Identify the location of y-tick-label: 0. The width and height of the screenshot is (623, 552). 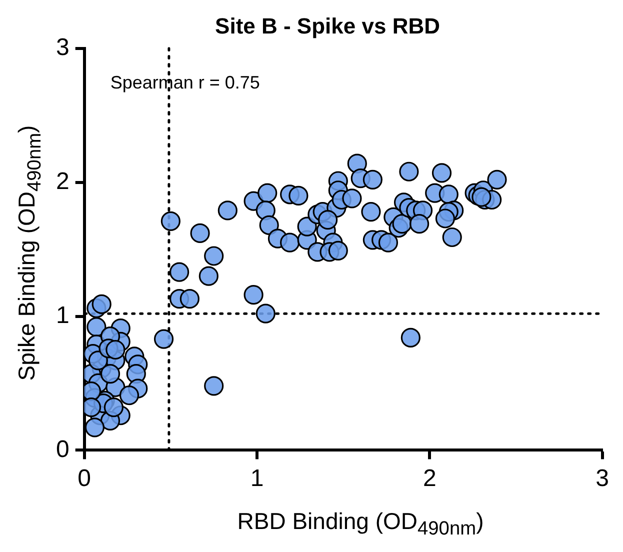
(63, 449).